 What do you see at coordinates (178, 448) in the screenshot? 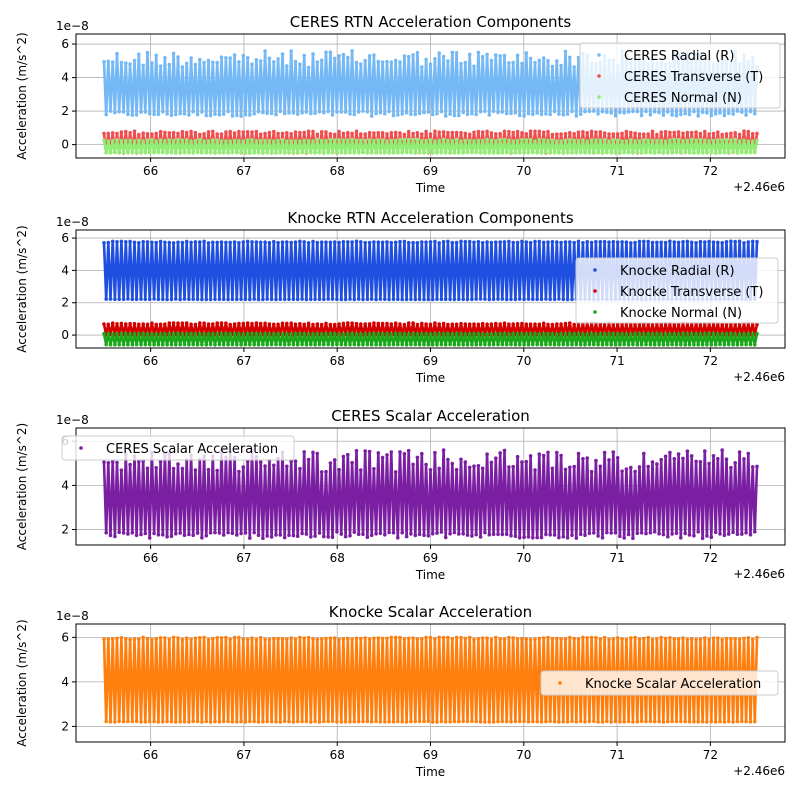
I see `legend: CERES Scalar Acceleration` at bounding box center [178, 448].